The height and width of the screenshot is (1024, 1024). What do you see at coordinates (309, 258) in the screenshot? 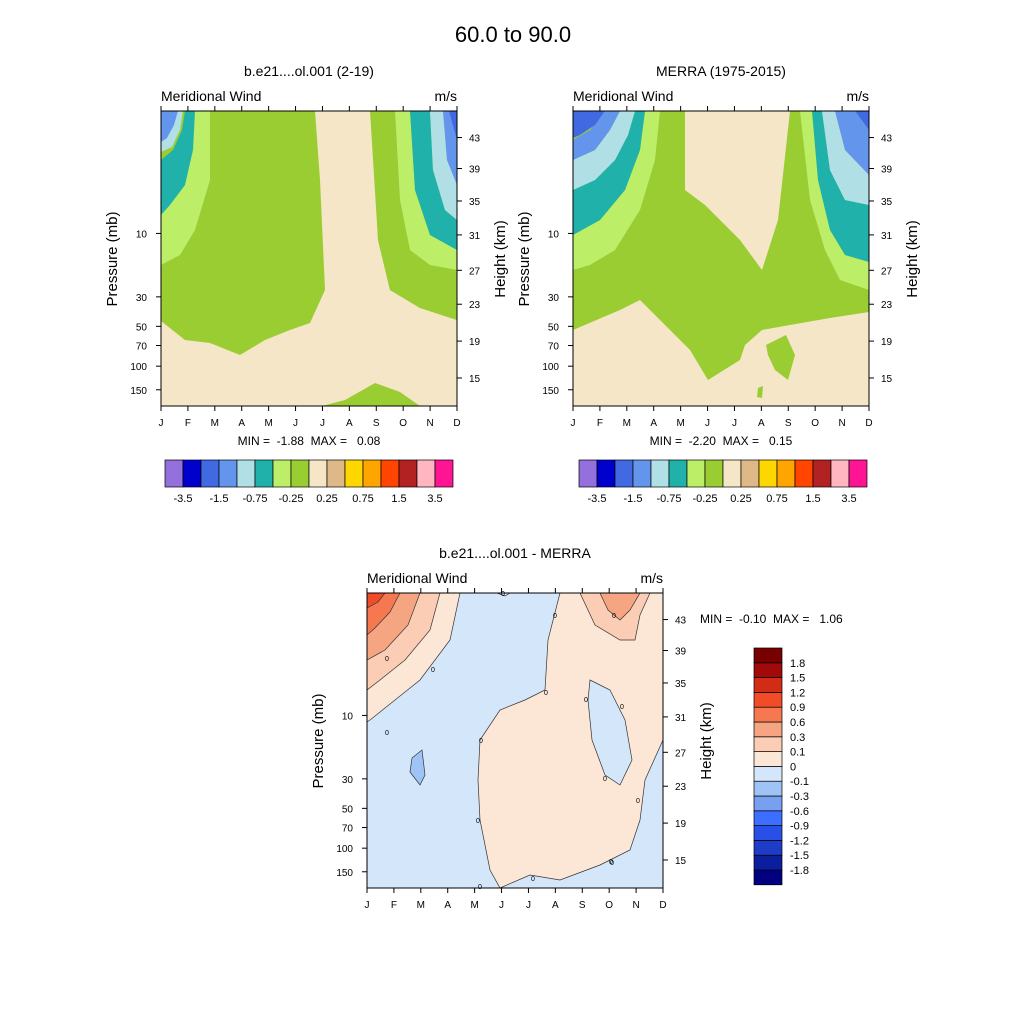
I see `contour-field` at bounding box center [309, 258].